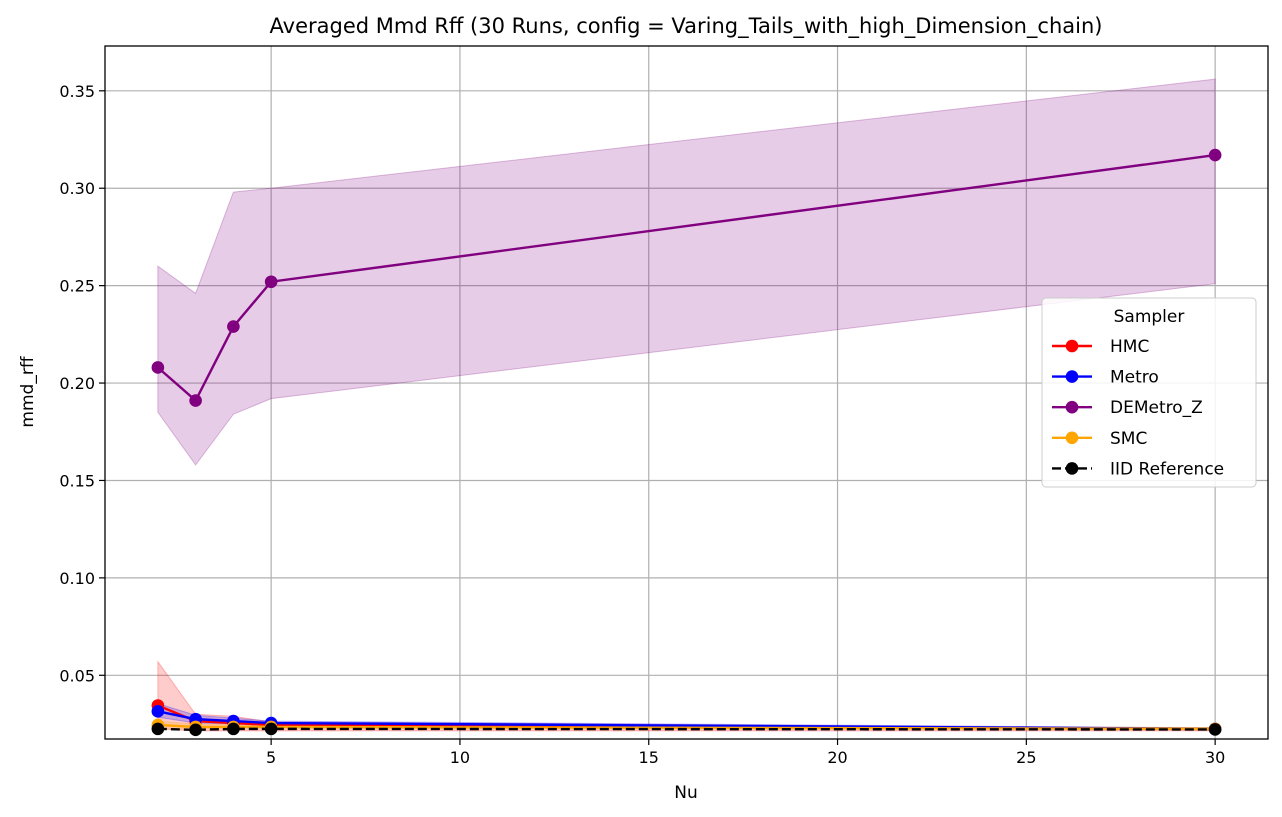 This screenshot has height=817, width=1282. What do you see at coordinates (158, 711) in the screenshot?
I see `metro-point` at bounding box center [158, 711].